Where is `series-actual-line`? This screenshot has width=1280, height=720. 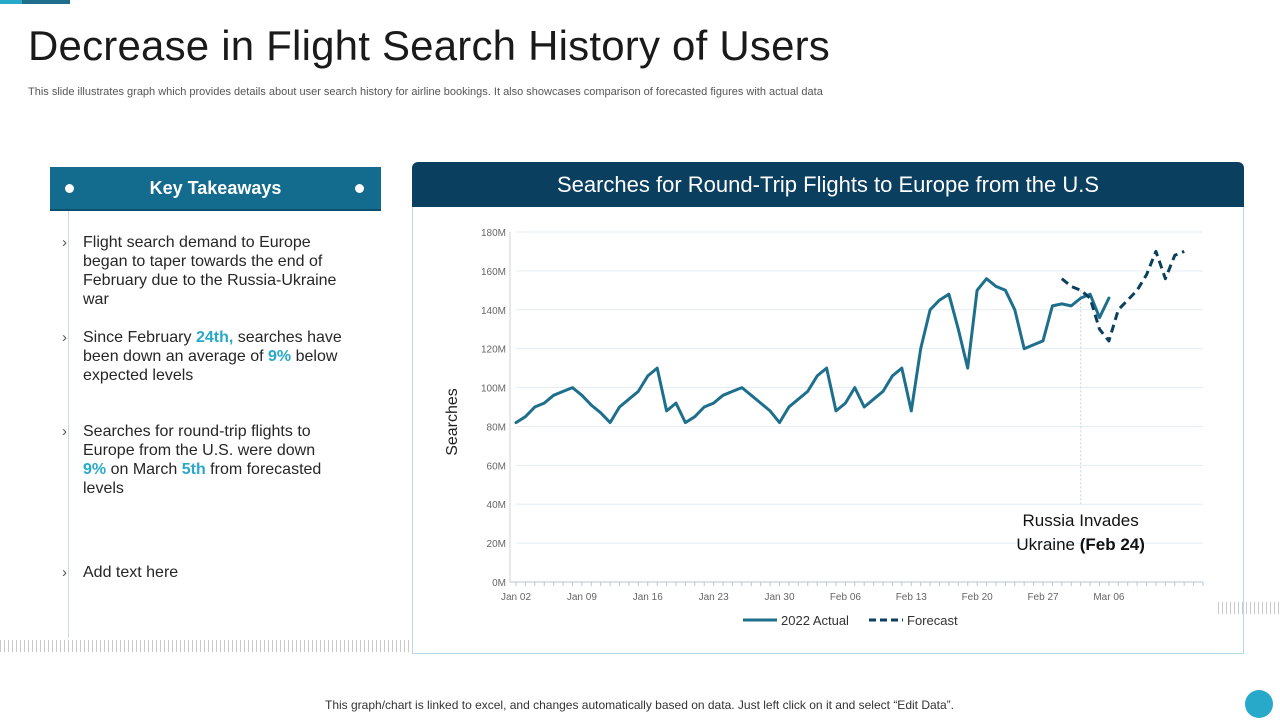
series-actual-line is located at coordinates (812, 351).